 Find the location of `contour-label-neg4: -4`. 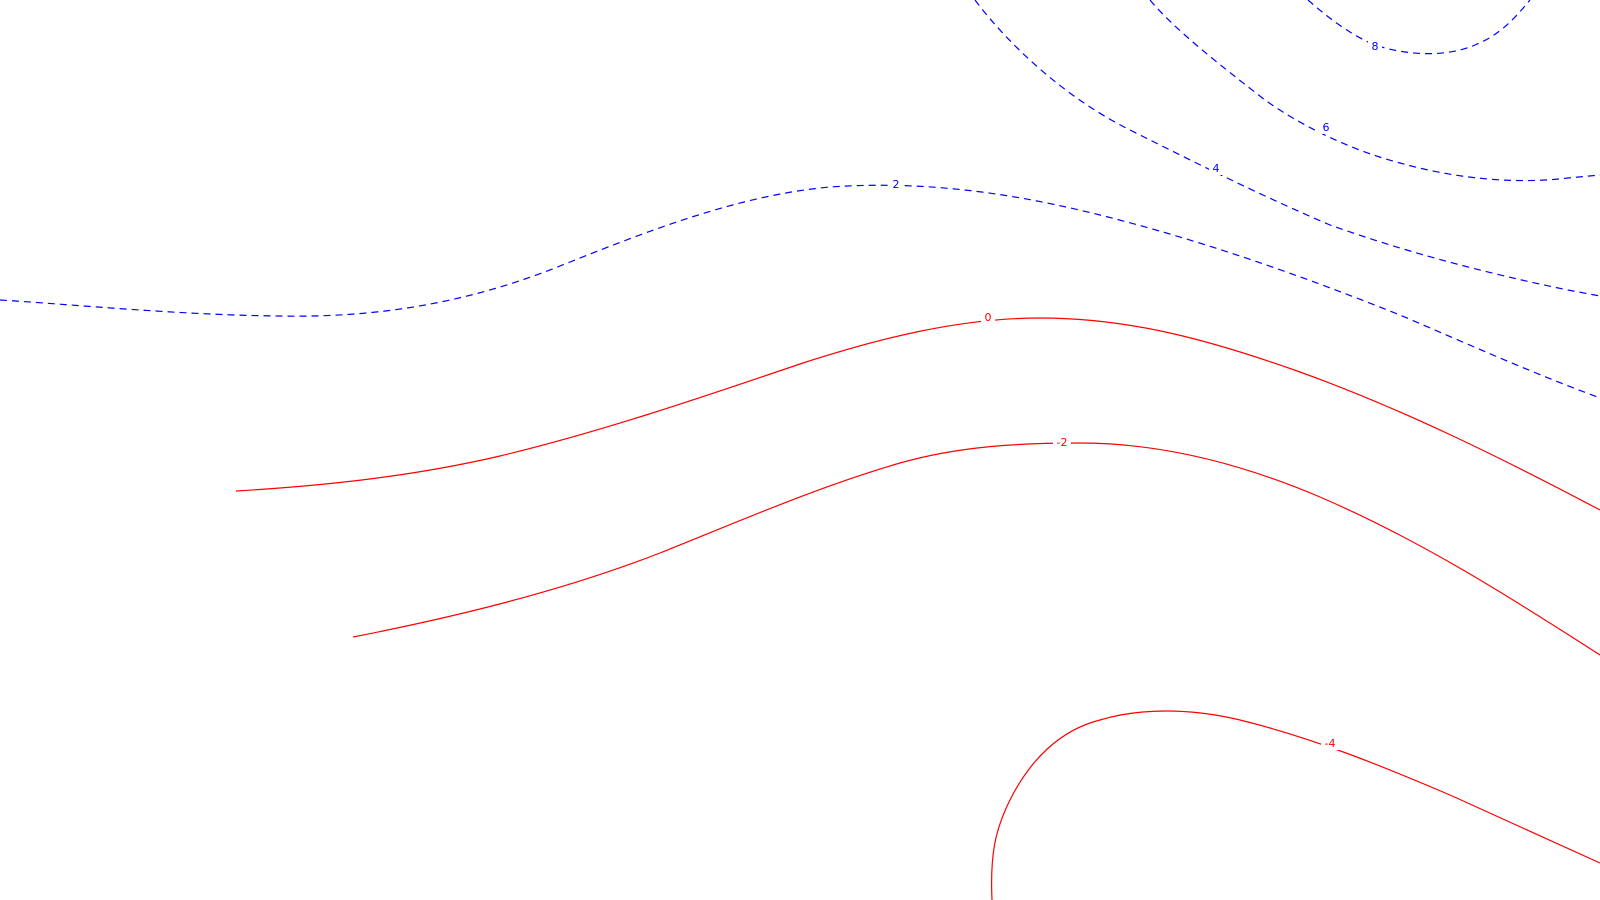

contour-label-neg4: -4 is located at coordinates (1330, 743).